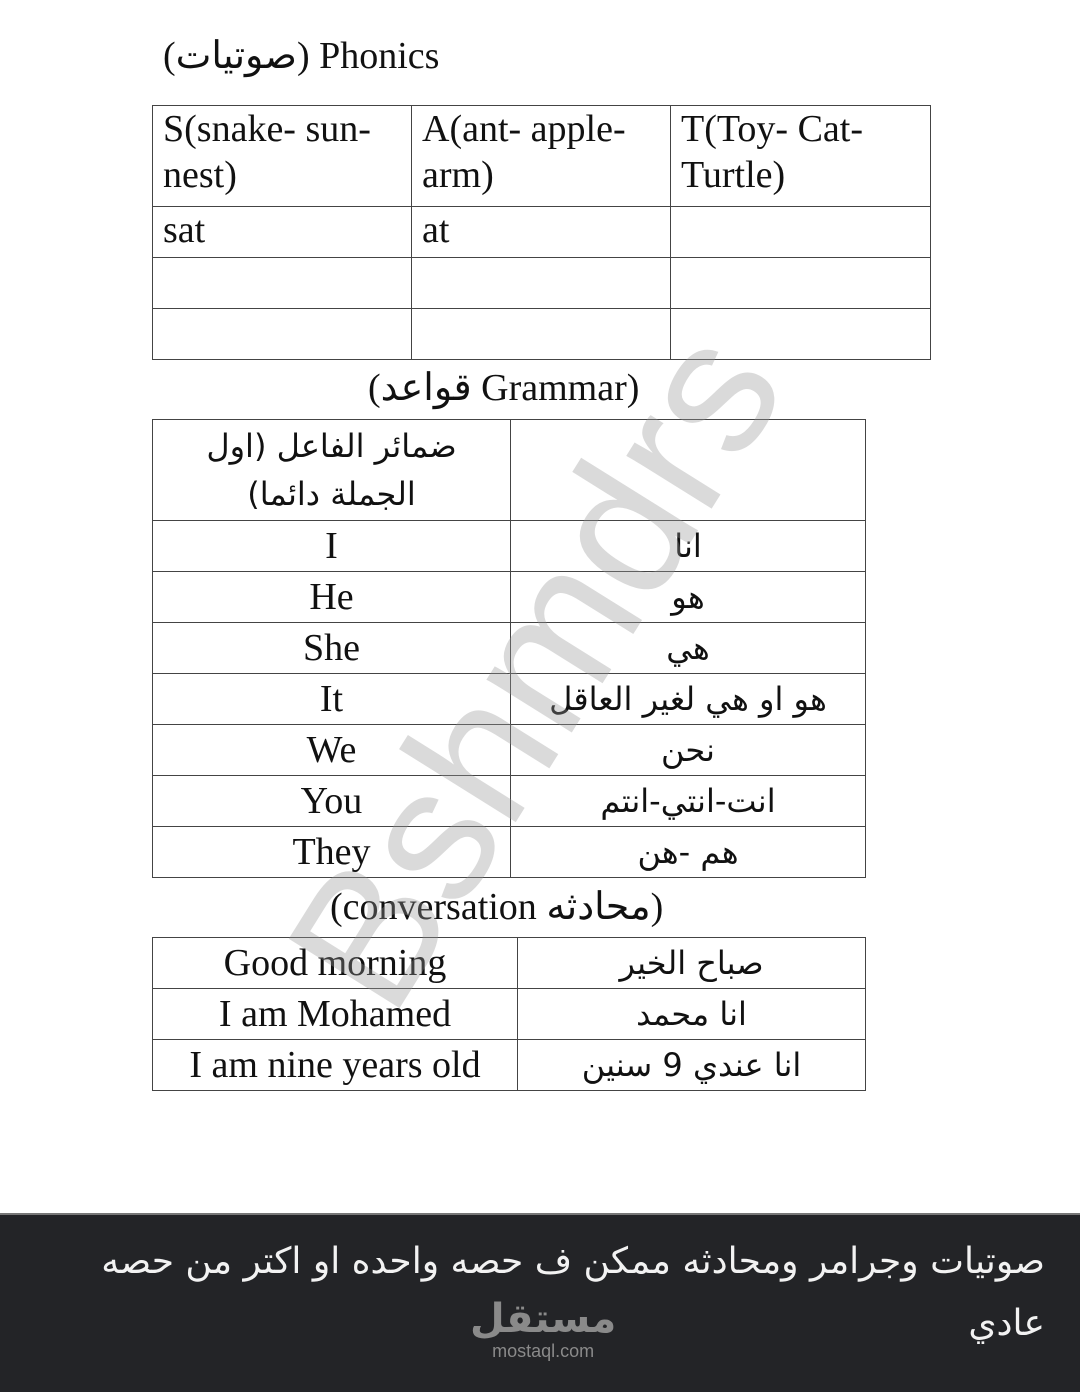 The image size is (1080, 1392). Describe the element at coordinates (331, 750) in the screenshot. I see `cell: We` at that location.